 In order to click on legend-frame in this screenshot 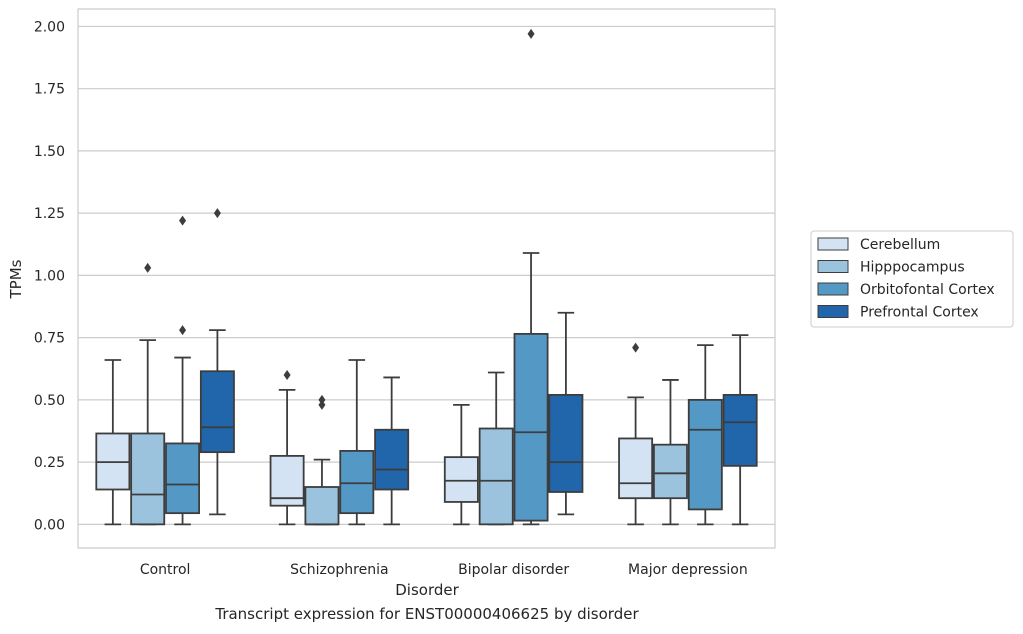, I will do `click(912, 279)`.